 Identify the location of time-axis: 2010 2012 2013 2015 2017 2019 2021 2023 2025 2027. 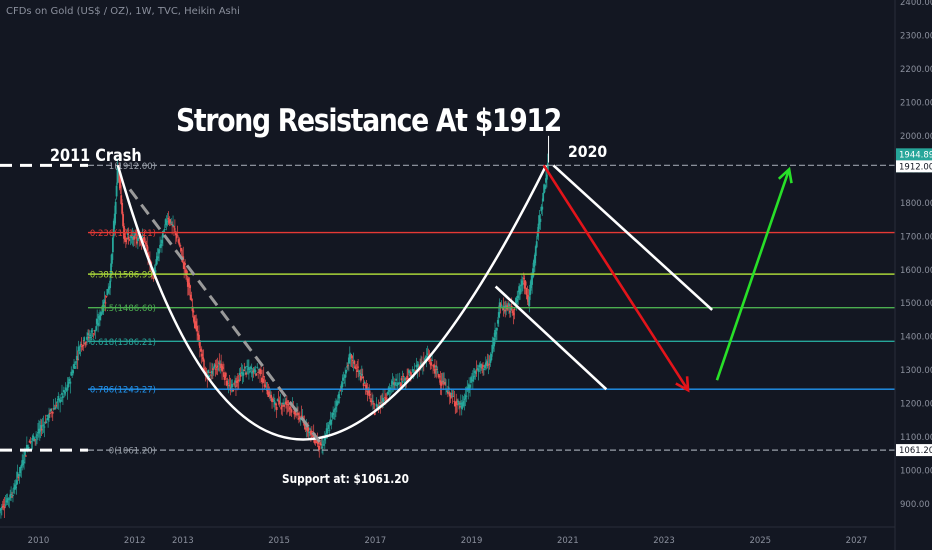
(447, 536).